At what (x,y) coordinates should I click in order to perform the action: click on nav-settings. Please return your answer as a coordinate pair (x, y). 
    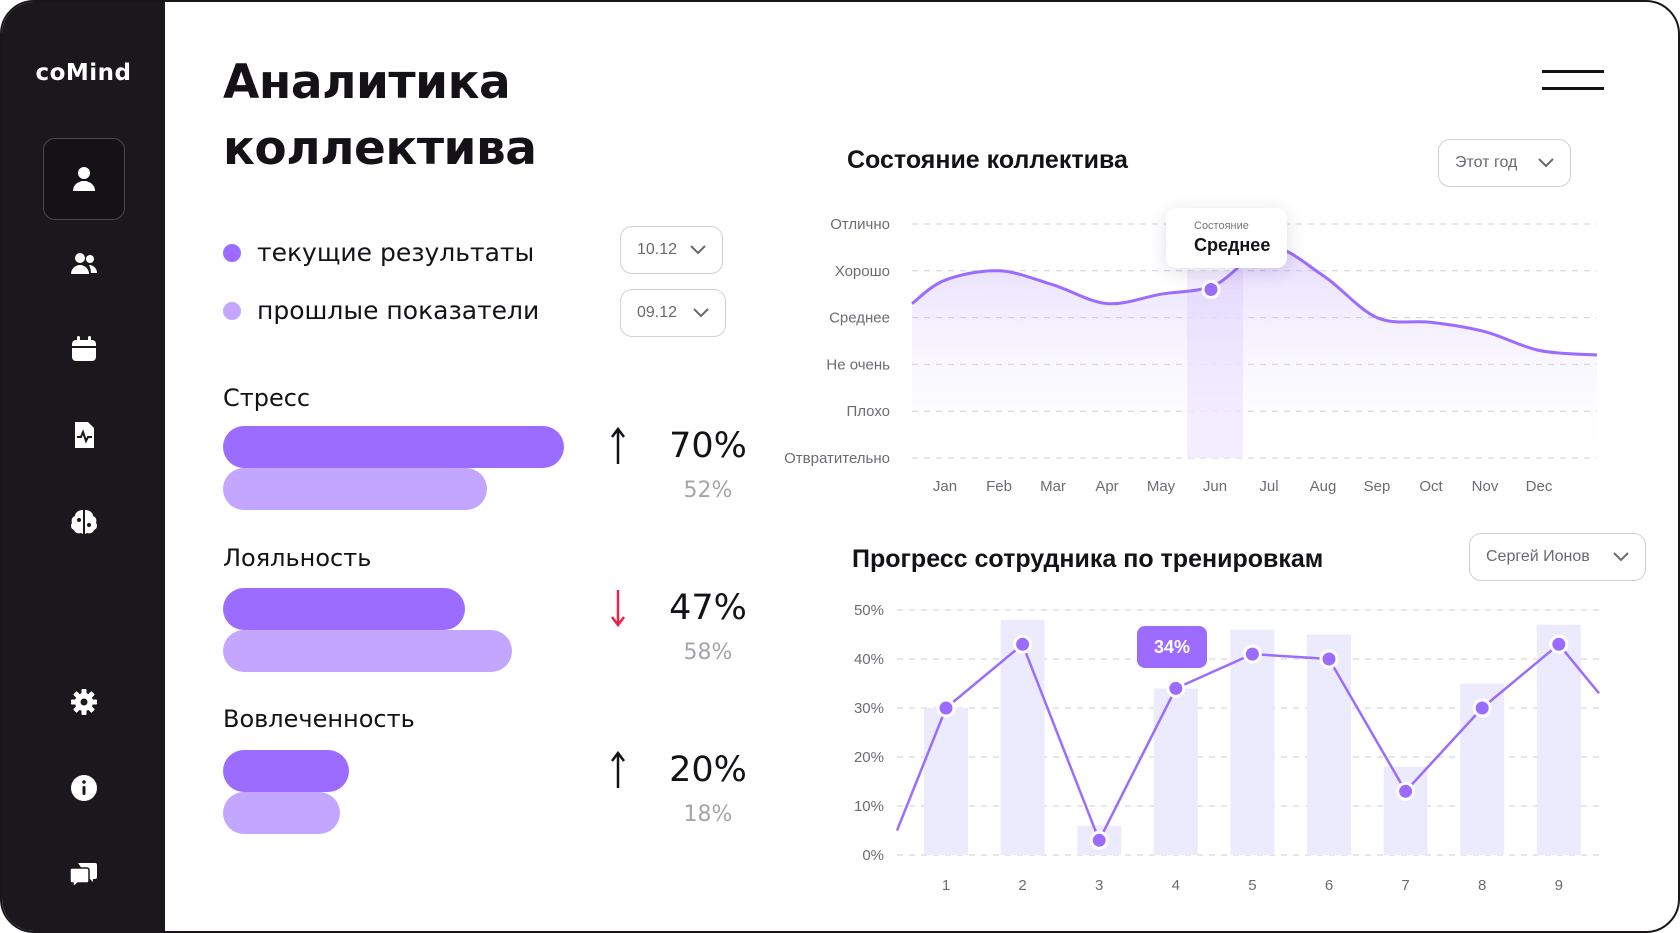
    Looking at the image, I should click on (84, 702).